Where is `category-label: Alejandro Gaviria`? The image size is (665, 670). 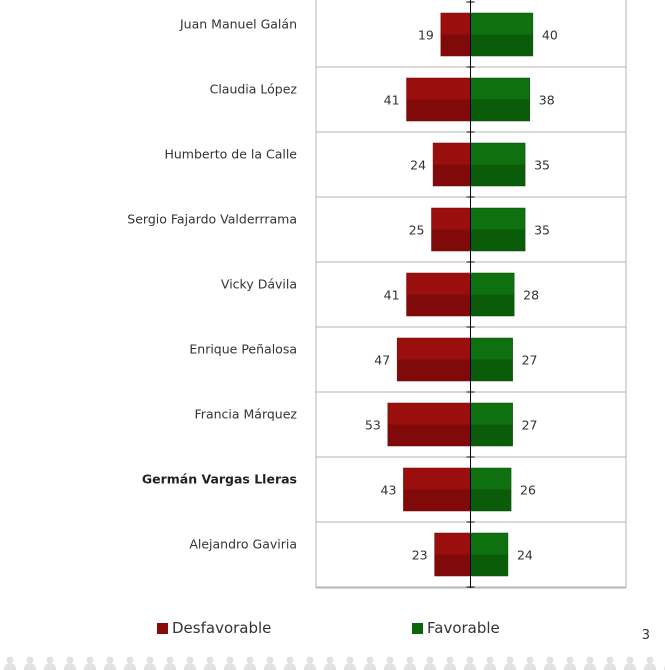
category-label: Alejandro Gaviria is located at coordinates (243, 544).